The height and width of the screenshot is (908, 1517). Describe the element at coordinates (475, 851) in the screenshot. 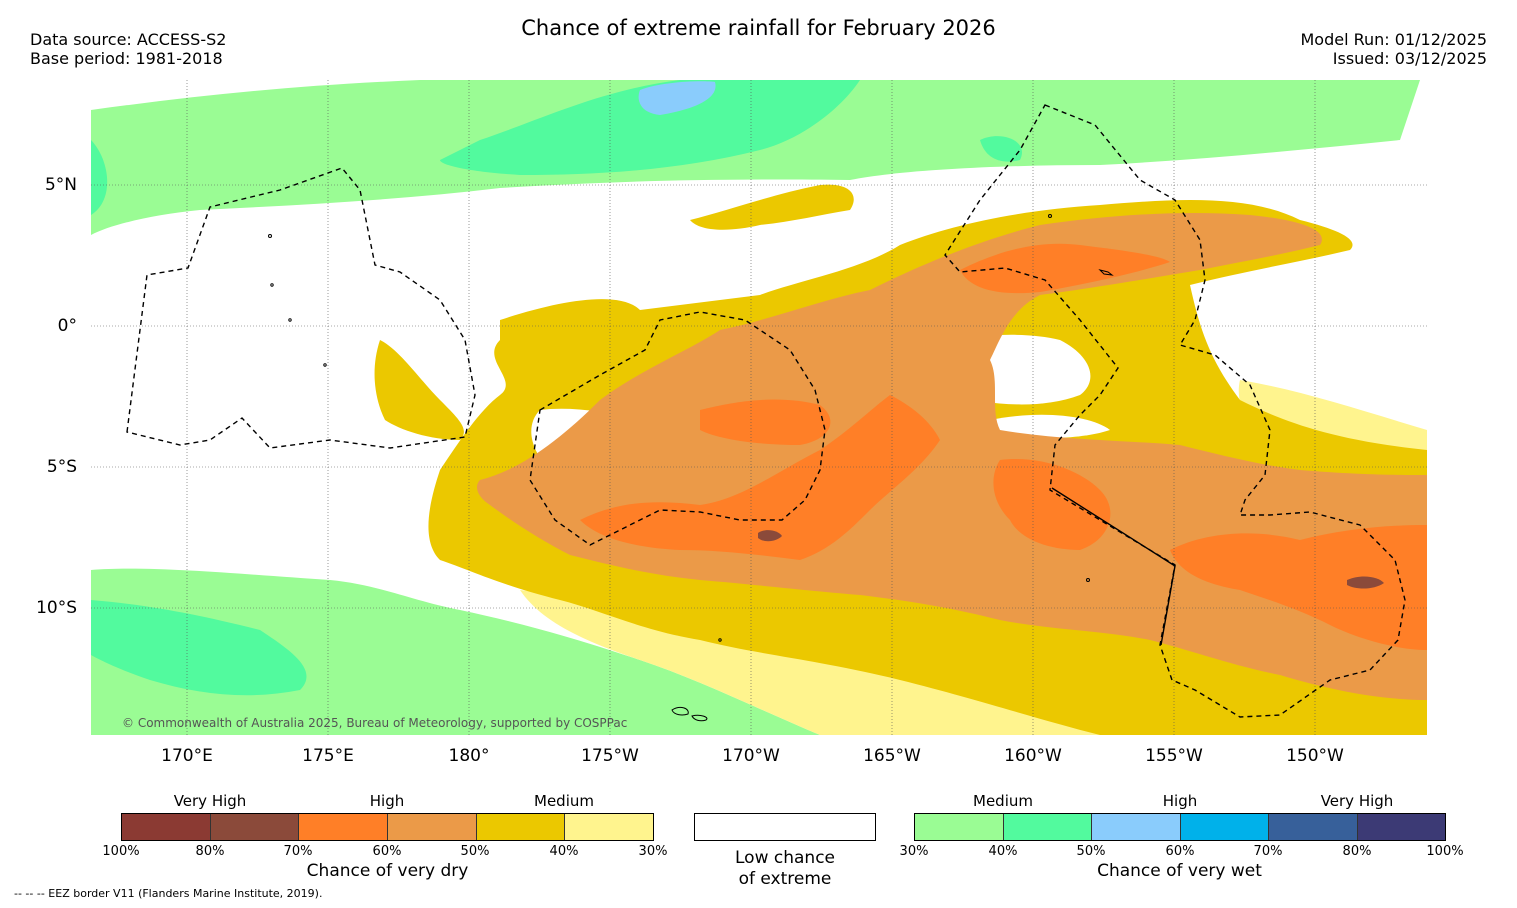

I see `dry-tick: 50%` at that location.